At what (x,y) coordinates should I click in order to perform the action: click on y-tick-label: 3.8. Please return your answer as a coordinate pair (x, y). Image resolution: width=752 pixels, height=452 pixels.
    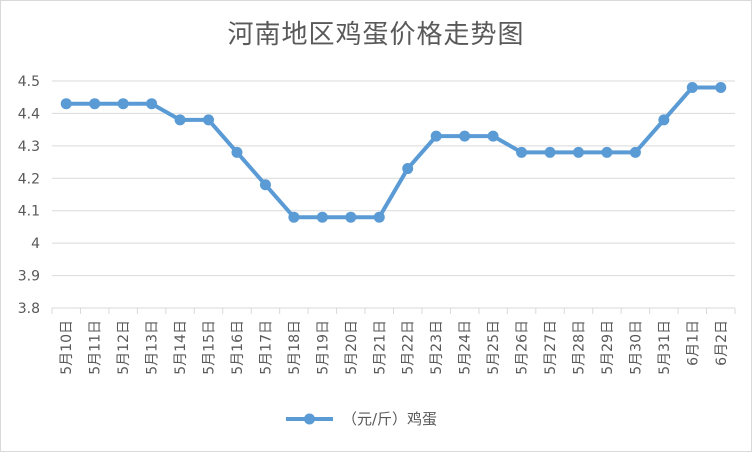
    Looking at the image, I should click on (29, 309).